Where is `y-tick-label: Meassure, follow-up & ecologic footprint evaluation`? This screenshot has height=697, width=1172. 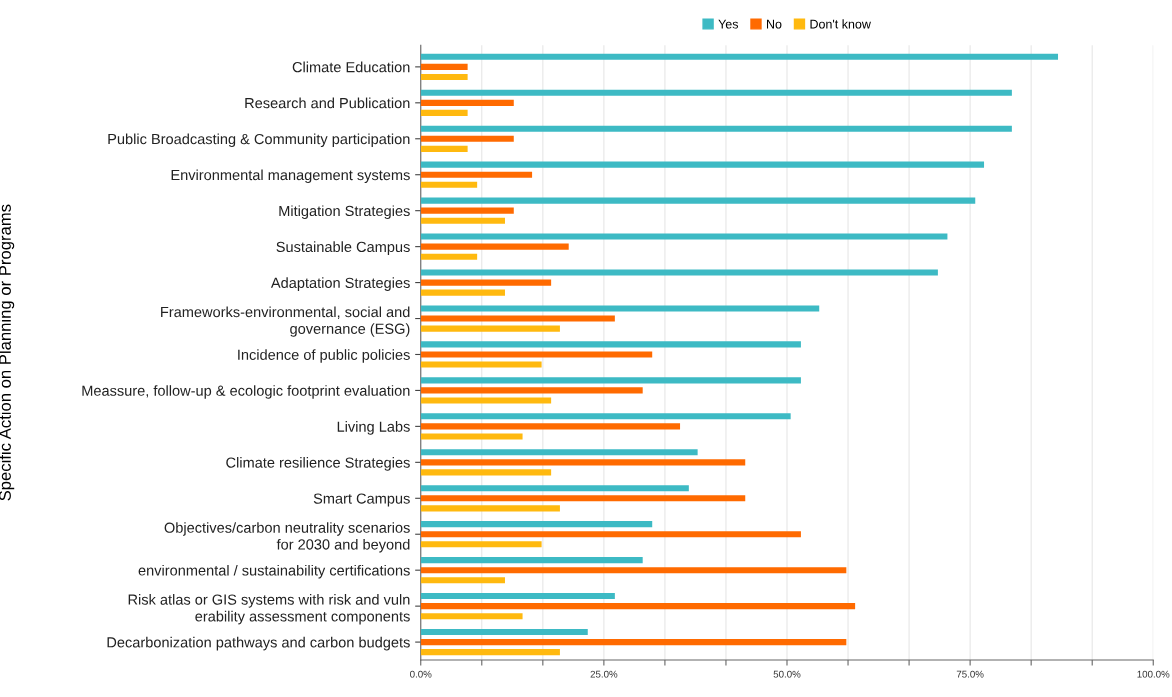 y-tick-label: Meassure, follow-up & ecologic footprint evaluation is located at coordinates (246, 392).